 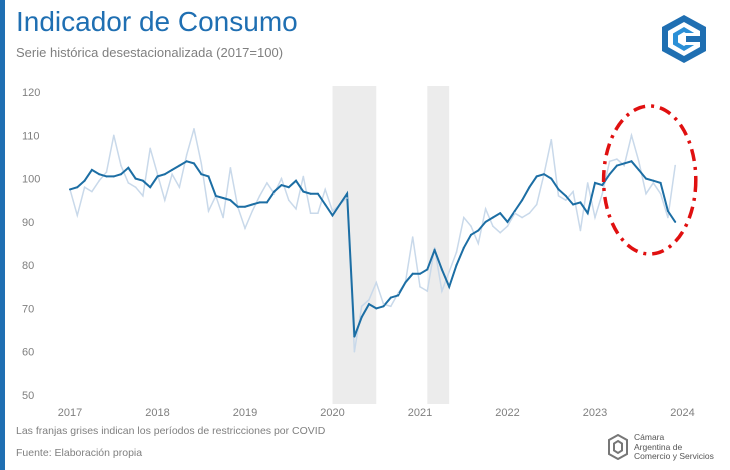 I want to click on source-note: Fuente: Elaboración propia, so click(x=79, y=453).